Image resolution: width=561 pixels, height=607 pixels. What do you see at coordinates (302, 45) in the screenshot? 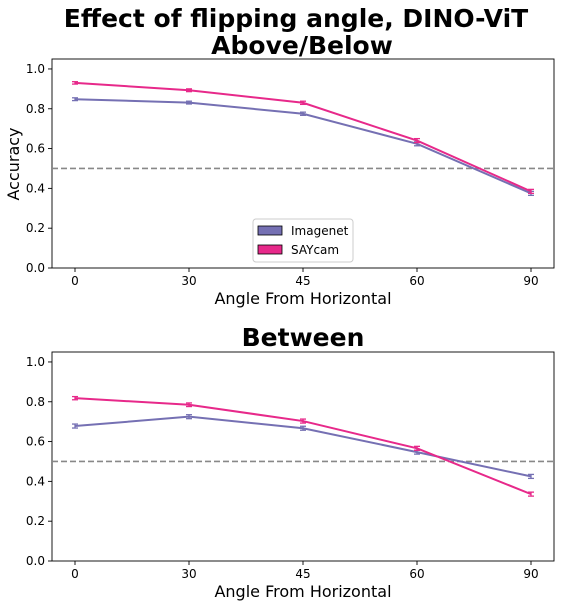
I see `chart1-title: Above/Below` at bounding box center [302, 45].